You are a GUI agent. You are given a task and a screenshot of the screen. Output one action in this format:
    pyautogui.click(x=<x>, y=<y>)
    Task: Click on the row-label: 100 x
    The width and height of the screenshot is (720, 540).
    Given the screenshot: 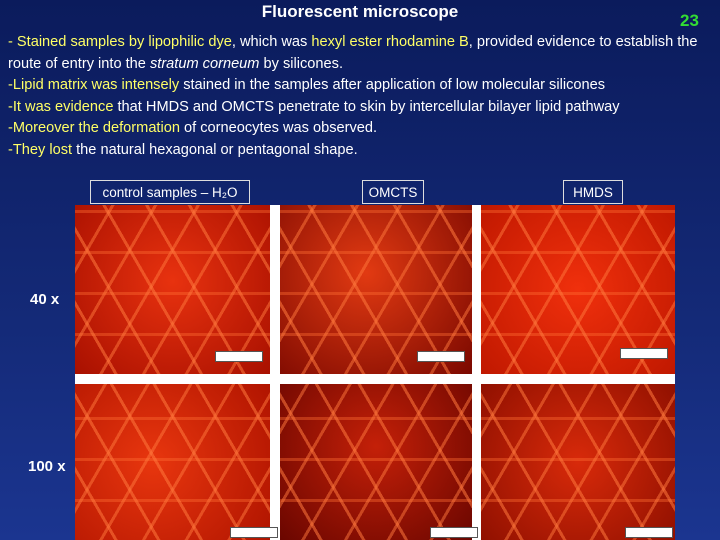 What is the action you would take?
    pyautogui.click(x=47, y=466)
    